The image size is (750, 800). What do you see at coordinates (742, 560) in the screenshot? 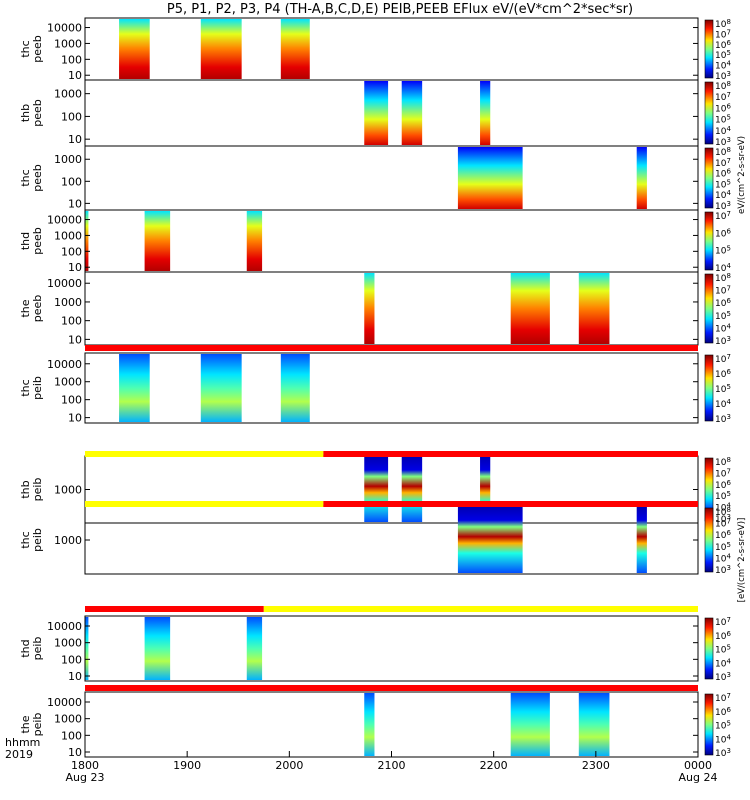
I see `colorbar-unit-peib: [eV/(cm^2-s-sr-eV)]` at bounding box center [742, 560].